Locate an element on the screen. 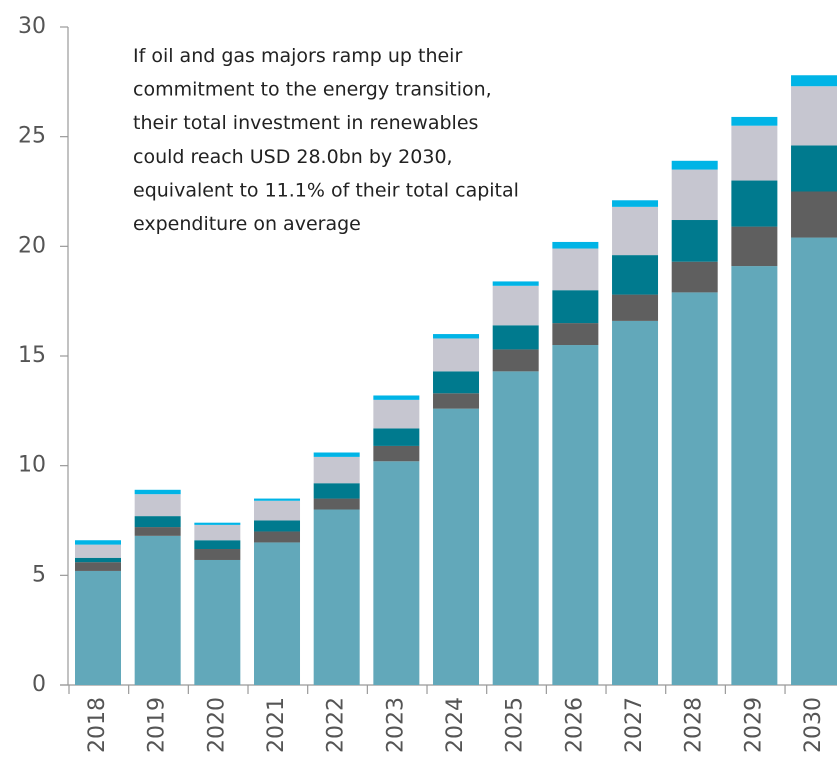 The width and height of the screenshot is (837, 769). y-tick-label: 0 is located at coordinates (39, 684).